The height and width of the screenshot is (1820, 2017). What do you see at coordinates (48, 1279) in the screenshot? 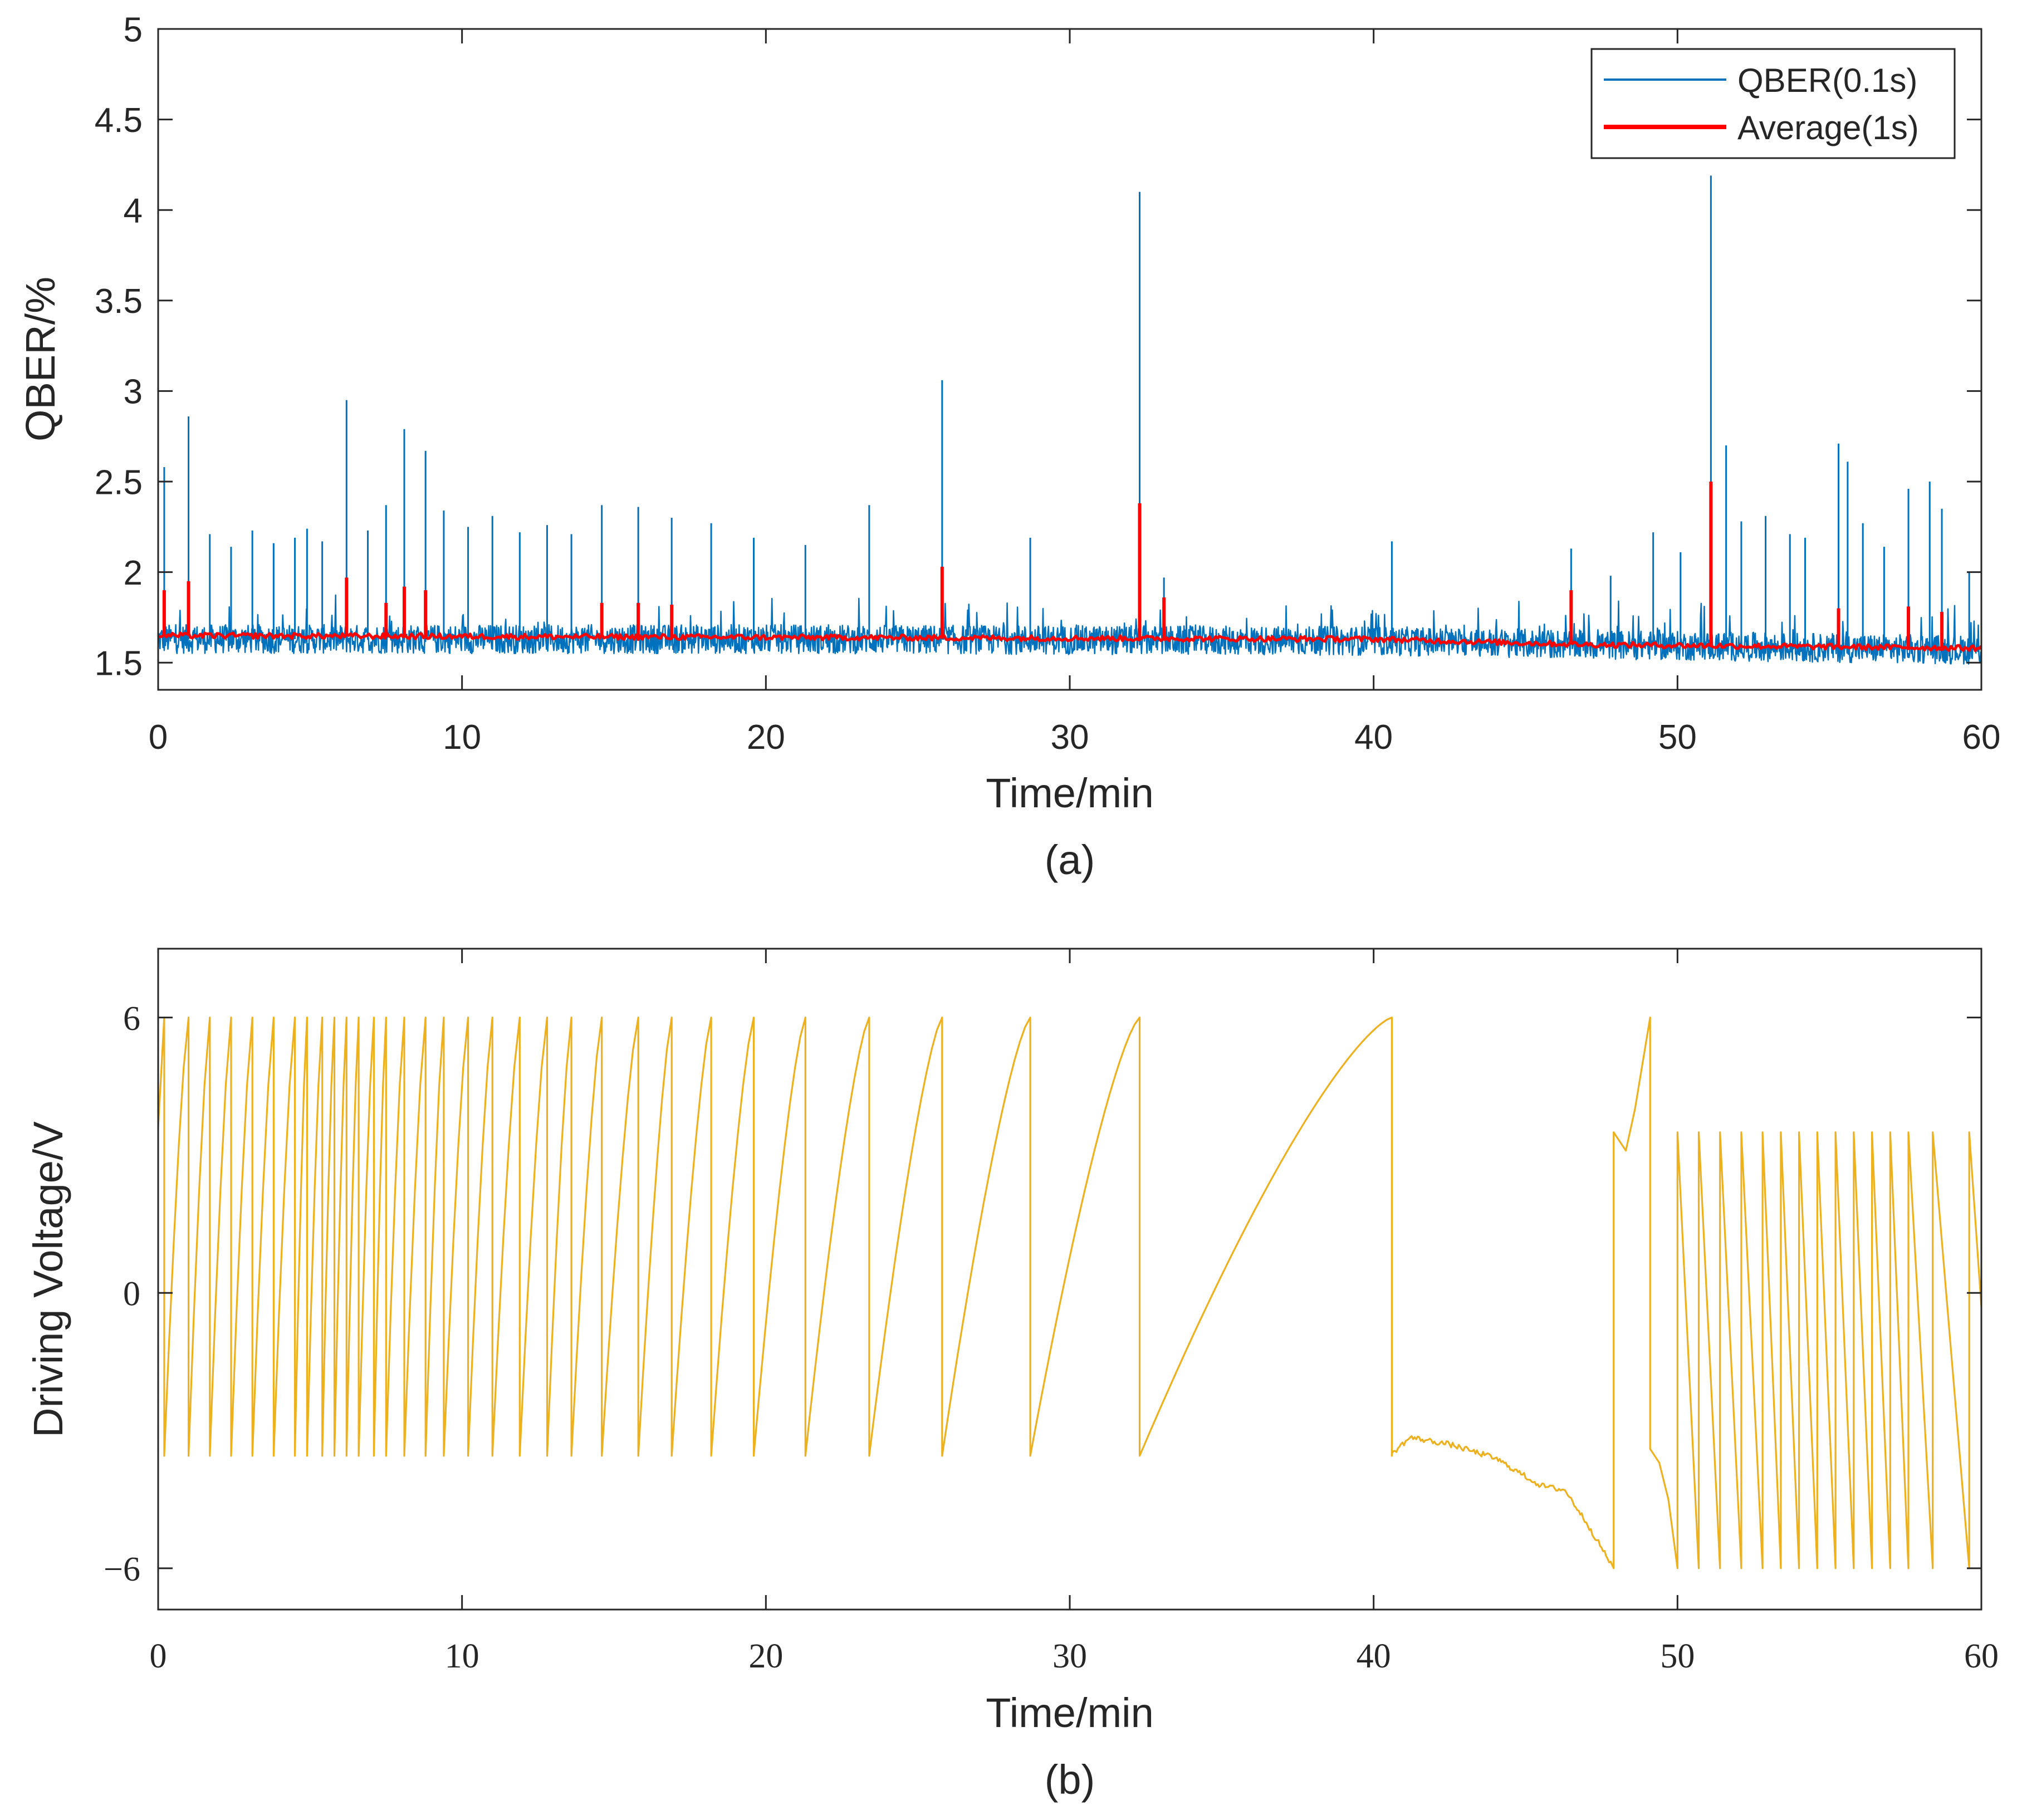
I see `y-axis-label-b: Driving Voltage/V` at bounding box center [48, 1279].